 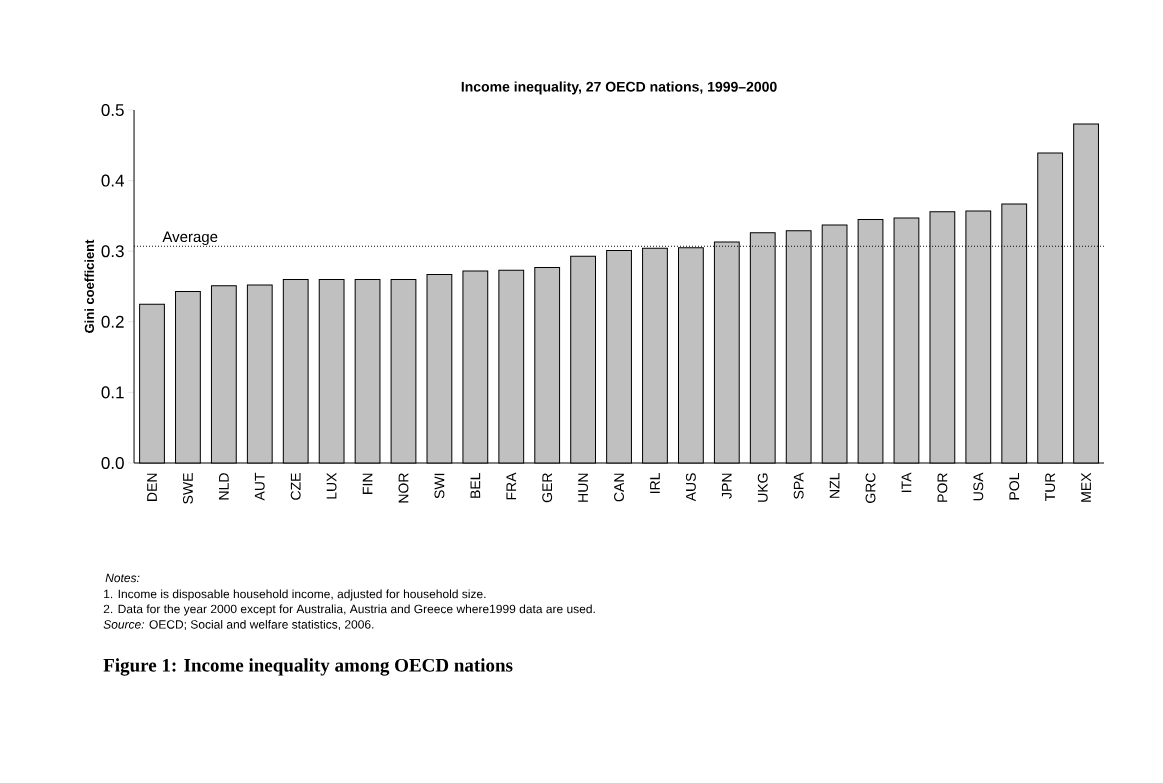 I want to click on x-tick-label: NLD, so click(x=224, y=486).